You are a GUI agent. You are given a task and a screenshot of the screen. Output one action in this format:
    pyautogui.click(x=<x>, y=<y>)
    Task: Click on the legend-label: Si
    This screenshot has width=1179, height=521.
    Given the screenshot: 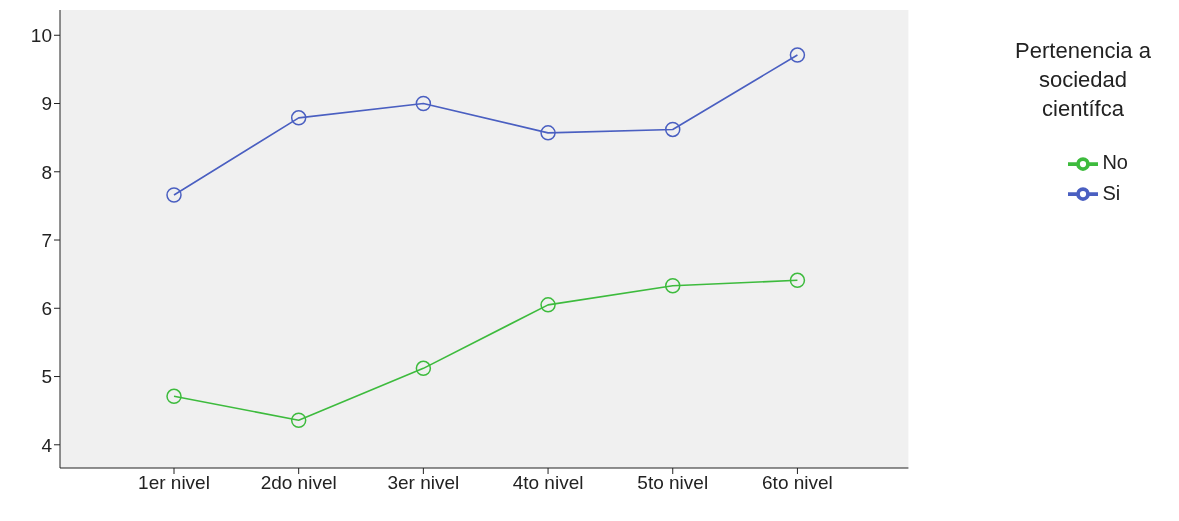 What is the action you would take?
    pyautogui.click(x=1111, y=192)
    